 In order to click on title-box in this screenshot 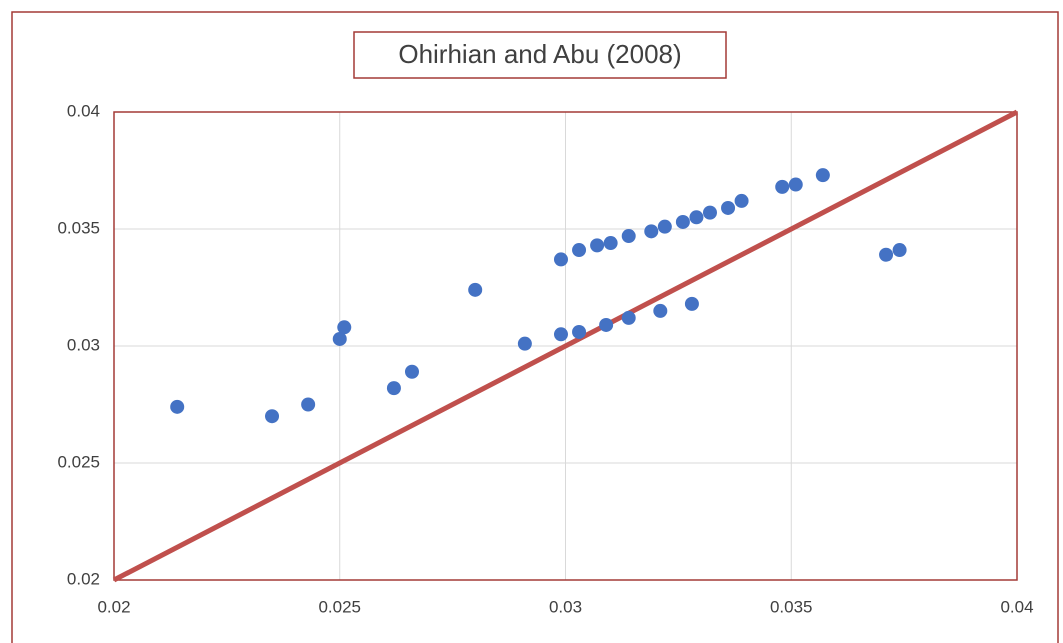, I will do `click(540, 55)`.